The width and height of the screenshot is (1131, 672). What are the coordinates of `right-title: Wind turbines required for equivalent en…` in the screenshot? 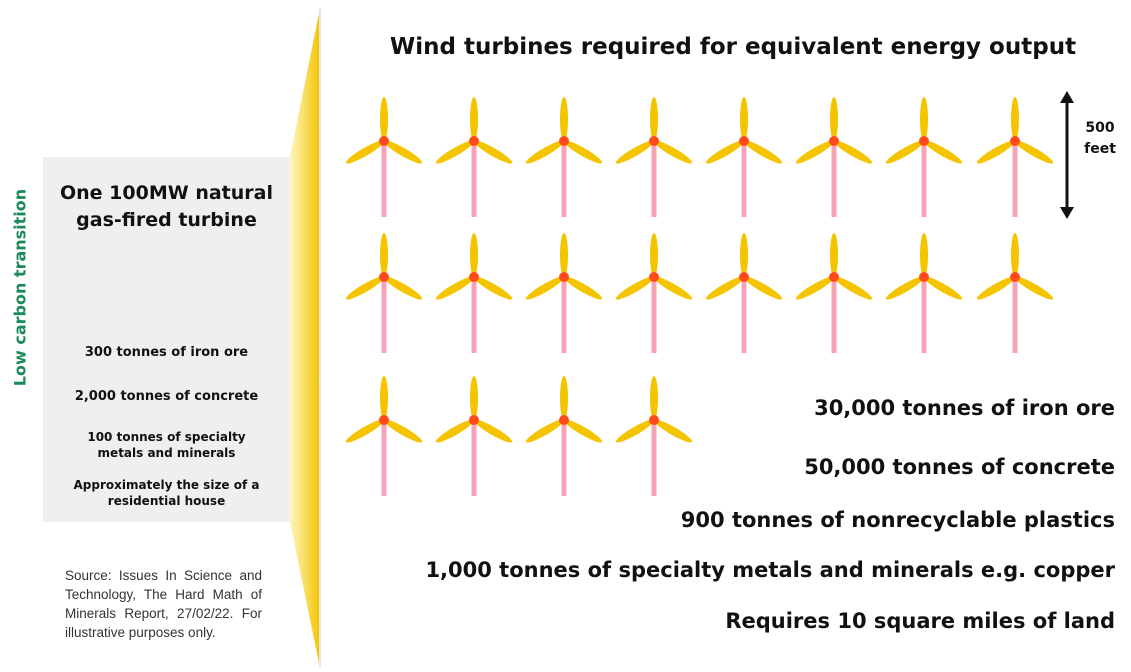 It's located at (733, 47).